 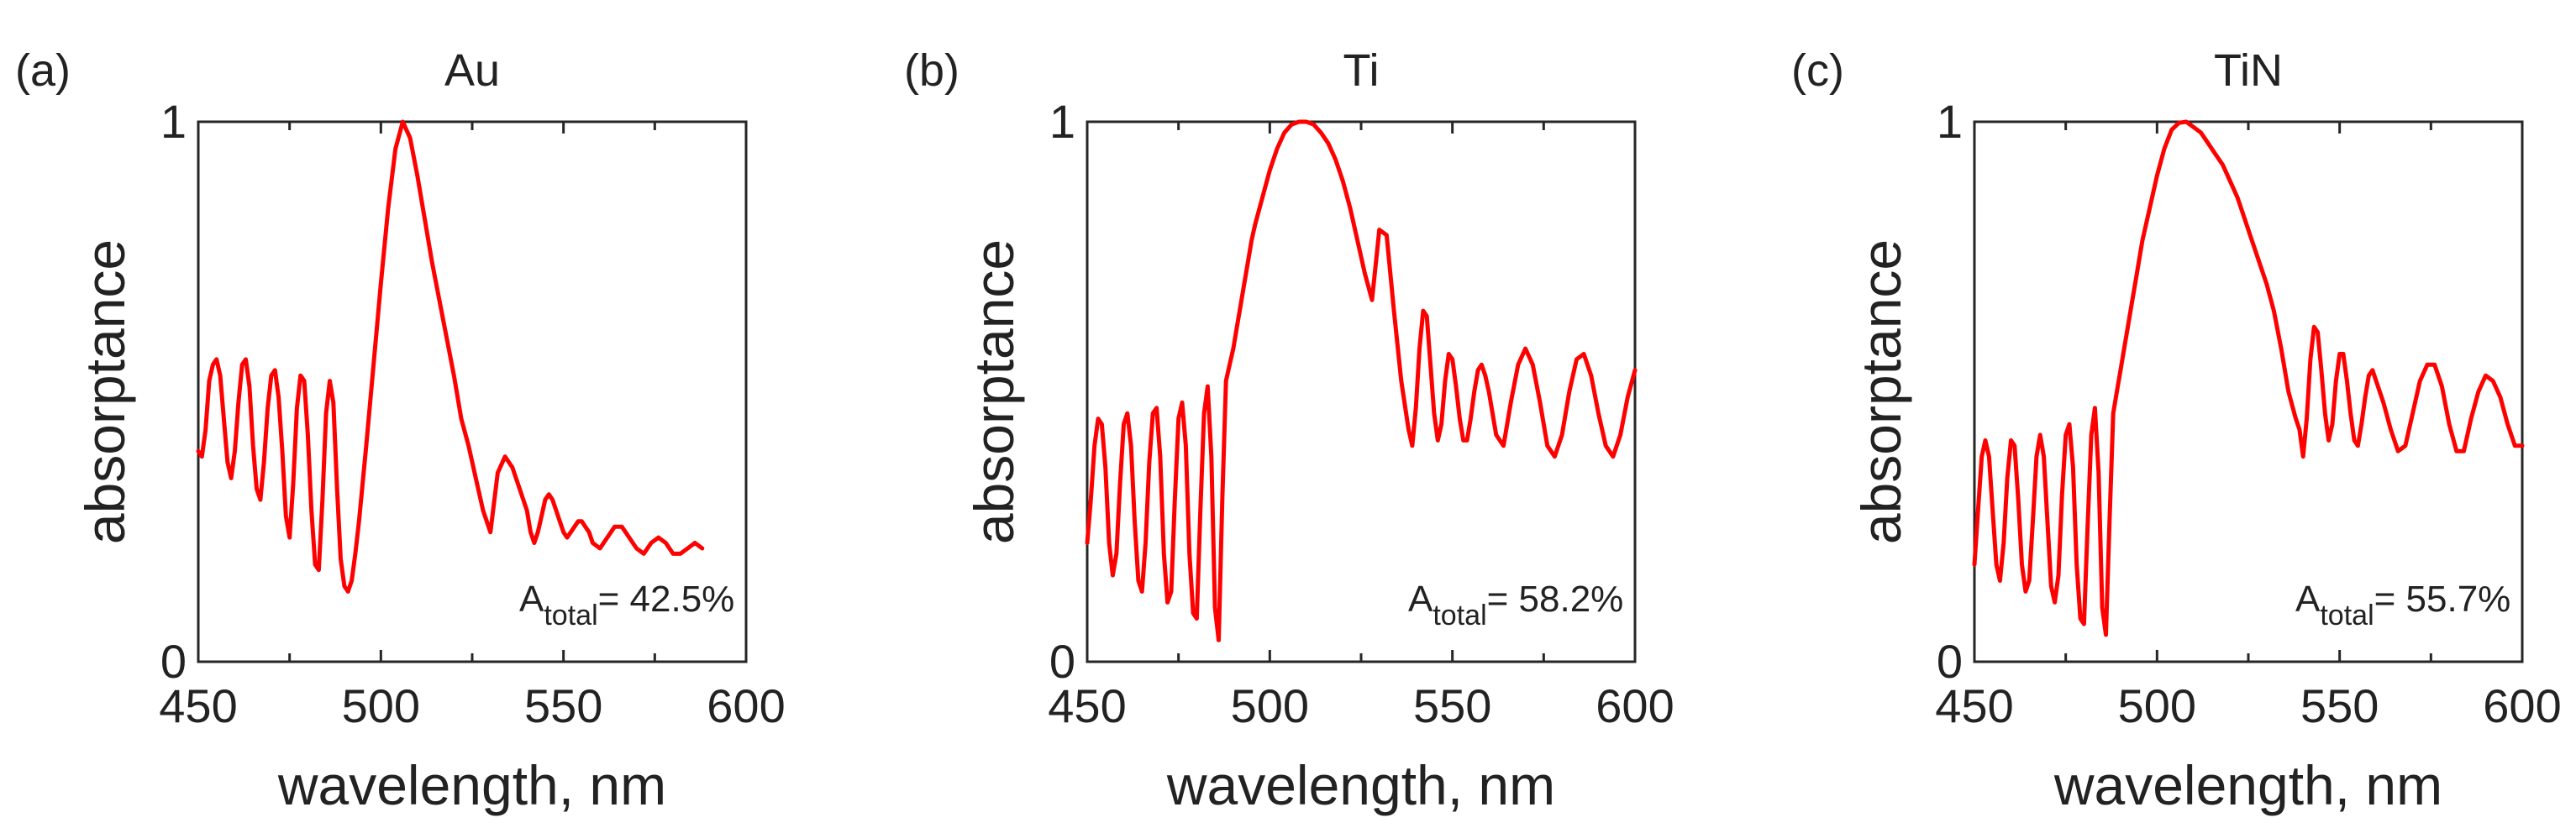 What do you see at coordinates (472, 70) in the screenshot?
I see `panel-title: Au` at bounding box center [472, 70].